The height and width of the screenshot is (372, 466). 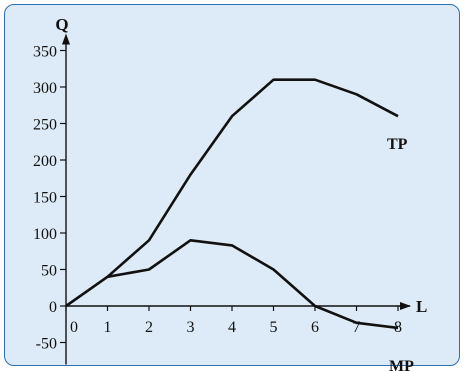 What do you see at coordinates (421, 306) in the screenshot?
I see `x-axis-label: L` at bounding box center [421, 306].